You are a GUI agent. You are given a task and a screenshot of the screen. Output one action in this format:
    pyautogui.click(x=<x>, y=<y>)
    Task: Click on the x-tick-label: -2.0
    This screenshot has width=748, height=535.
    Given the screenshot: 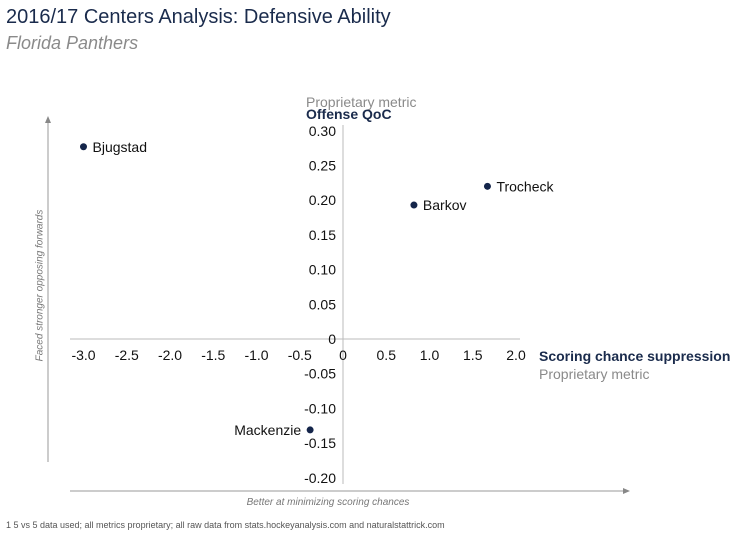 What is the action you would take?
    pyautogui.click(x=170, y=355)
    